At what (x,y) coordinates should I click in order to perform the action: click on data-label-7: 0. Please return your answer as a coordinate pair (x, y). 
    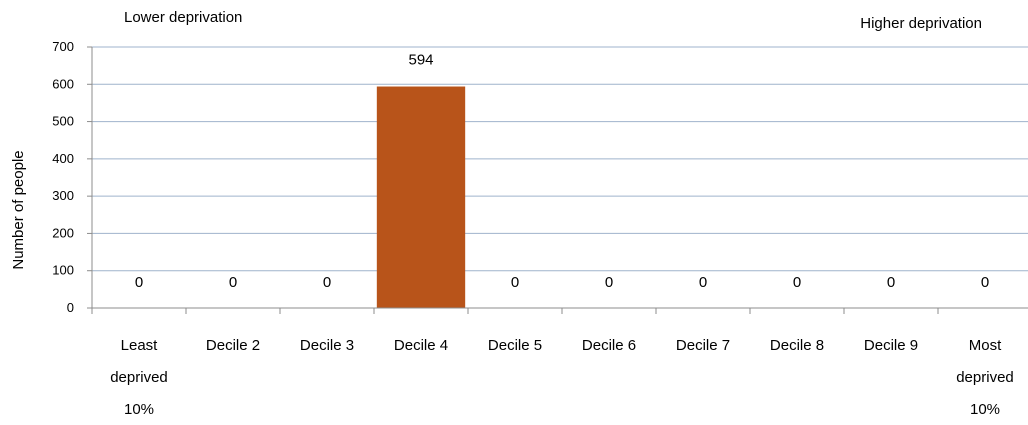
    Looking at the image, I should click on (797, 282).